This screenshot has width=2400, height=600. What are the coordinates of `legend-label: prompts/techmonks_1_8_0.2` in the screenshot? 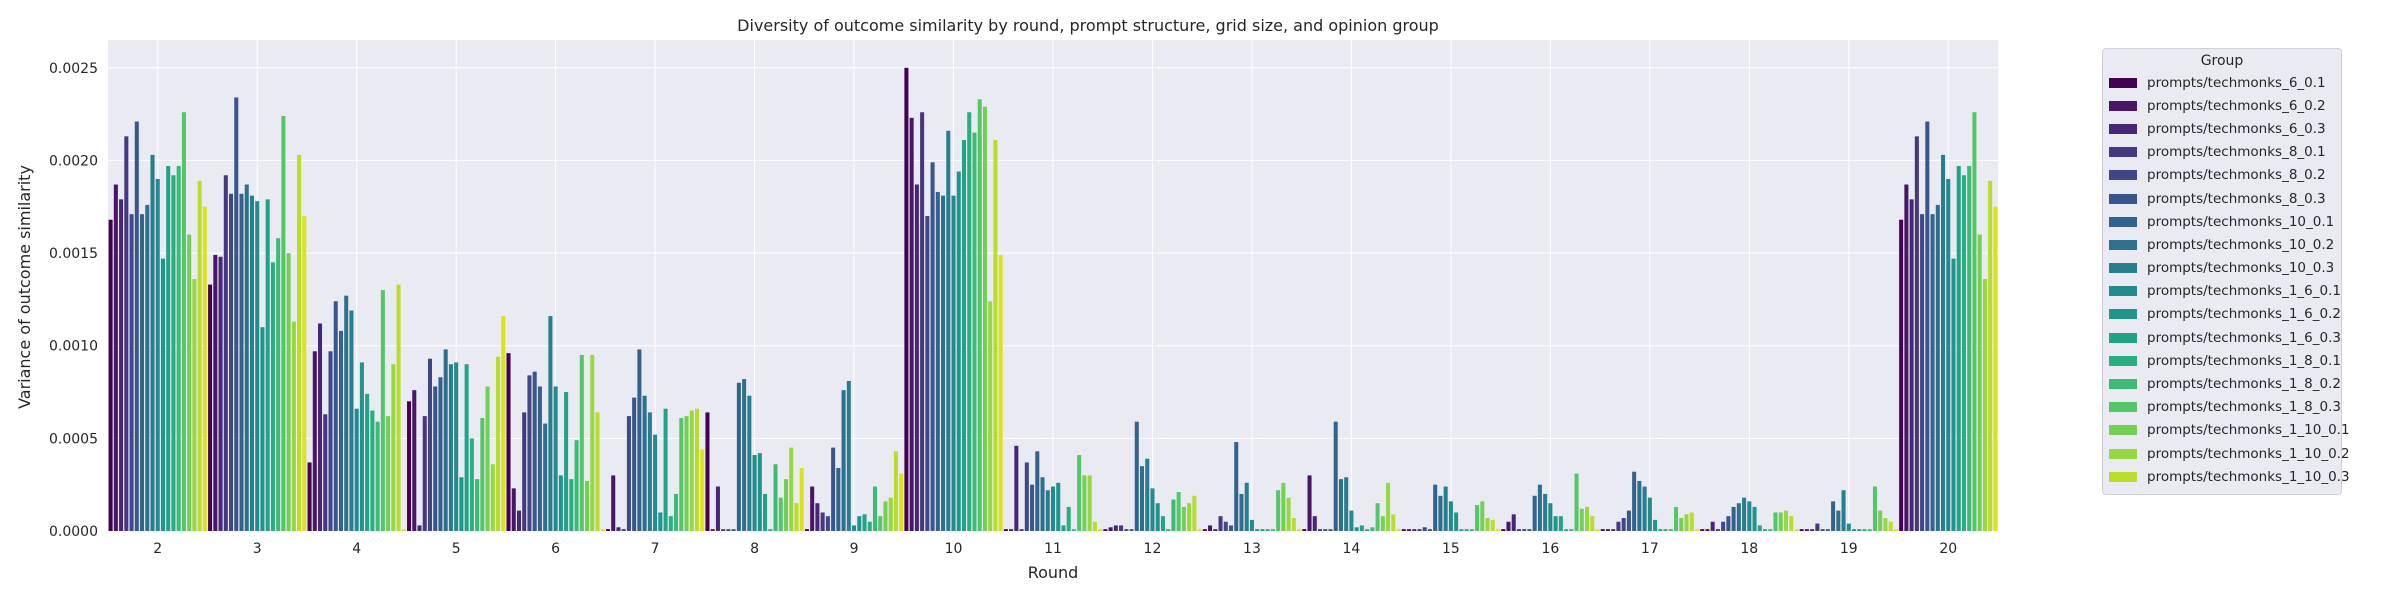 It's located at (2244, 384).